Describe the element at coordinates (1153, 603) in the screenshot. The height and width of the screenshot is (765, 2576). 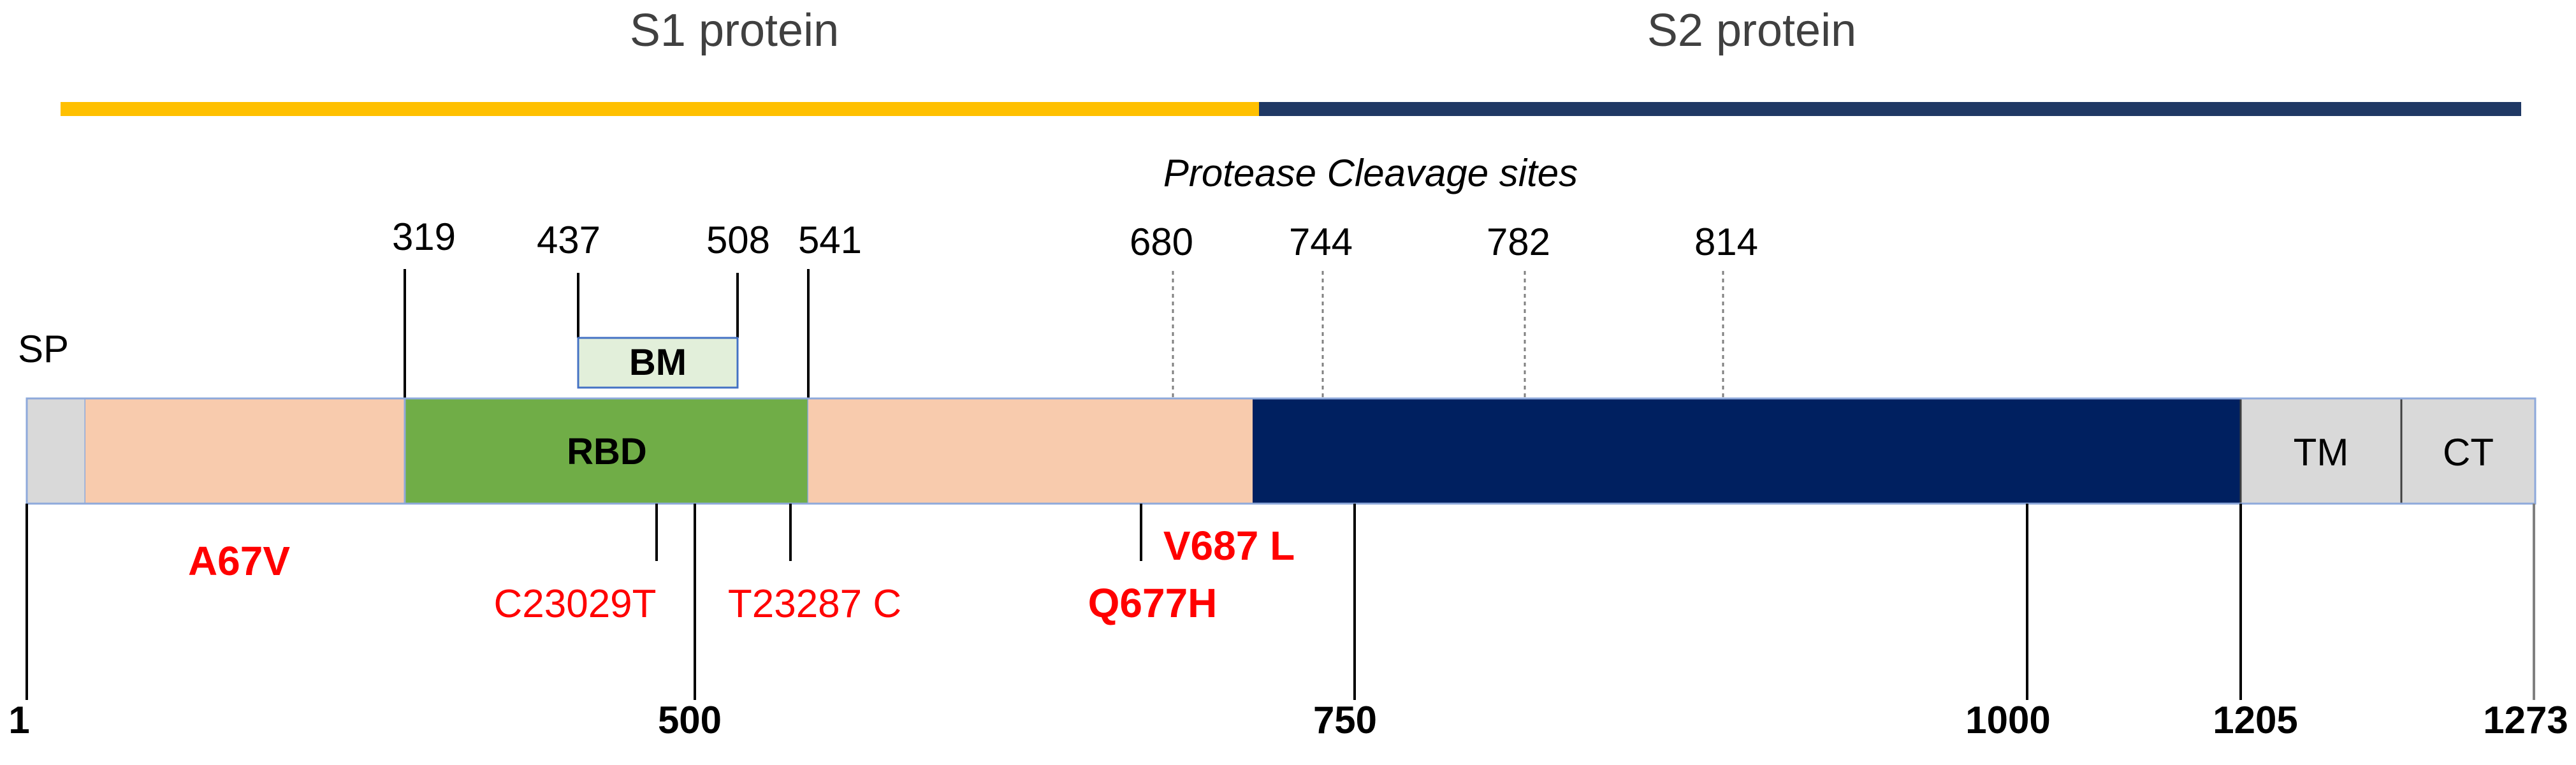
I see `mutation-q677h: Q677H` at that location.